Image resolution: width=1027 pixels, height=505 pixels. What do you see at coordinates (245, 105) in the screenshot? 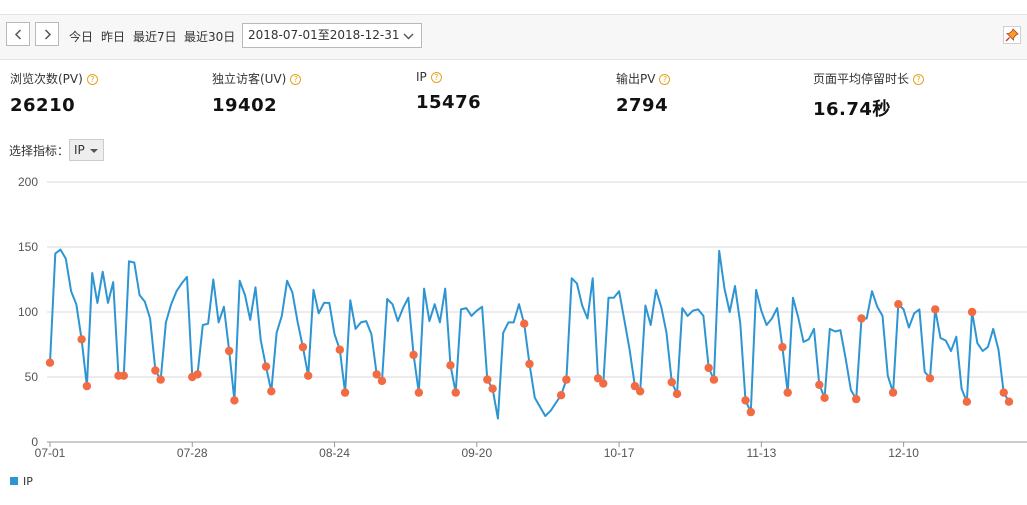
I see `stat-value: 19402` at bounding box center [245, 105].